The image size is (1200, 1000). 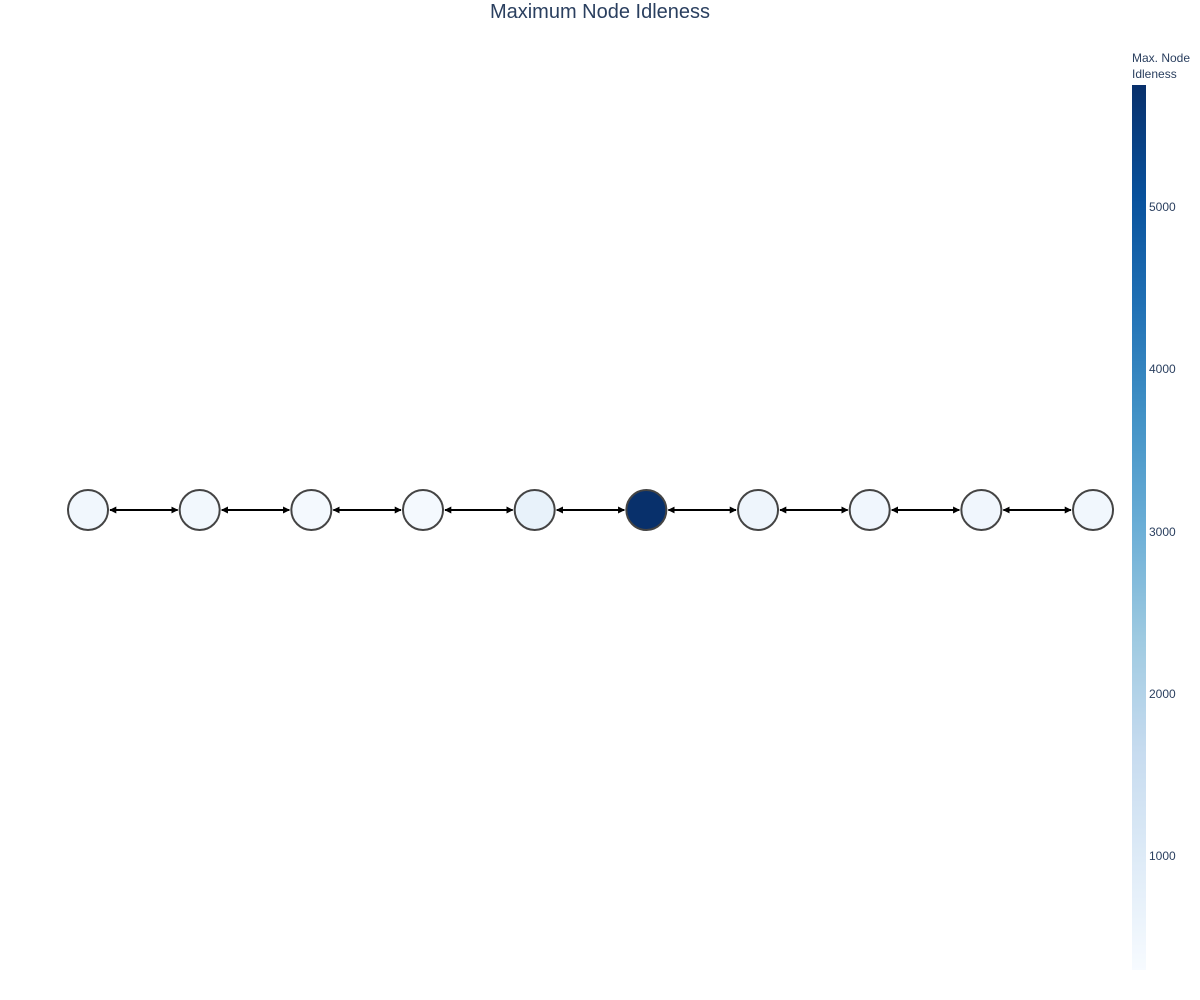 What do you see at coordinates (1162, 206) in the screenshot?
I see `colorbar-tick-label: 5000` at bounding box center [1162, 206].